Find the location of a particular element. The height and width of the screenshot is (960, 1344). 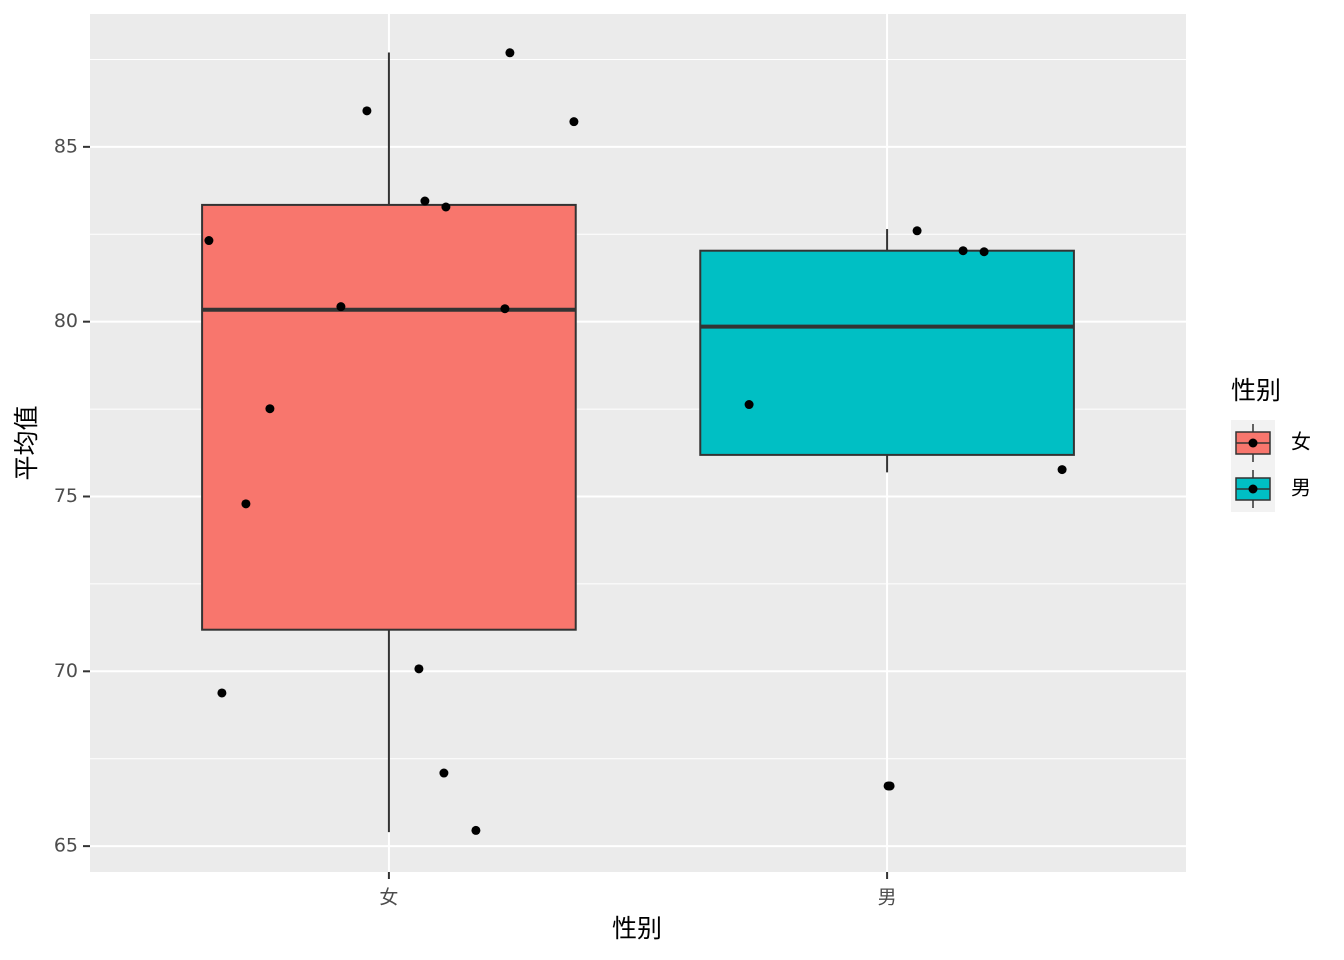

x-axis-title: 性别 is located at coordinates (637, 928).